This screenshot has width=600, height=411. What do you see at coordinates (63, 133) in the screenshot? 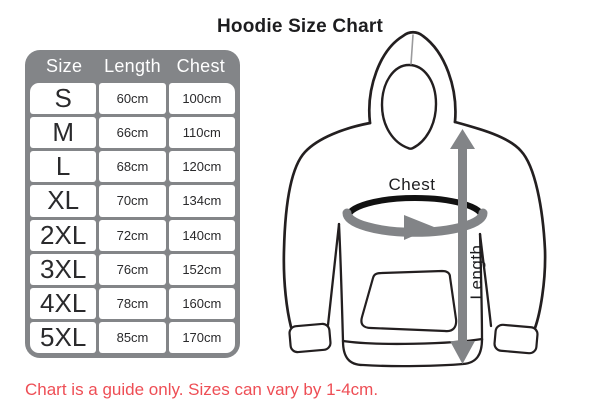
I see `size-cell: M` at bounding box center [63, 133].